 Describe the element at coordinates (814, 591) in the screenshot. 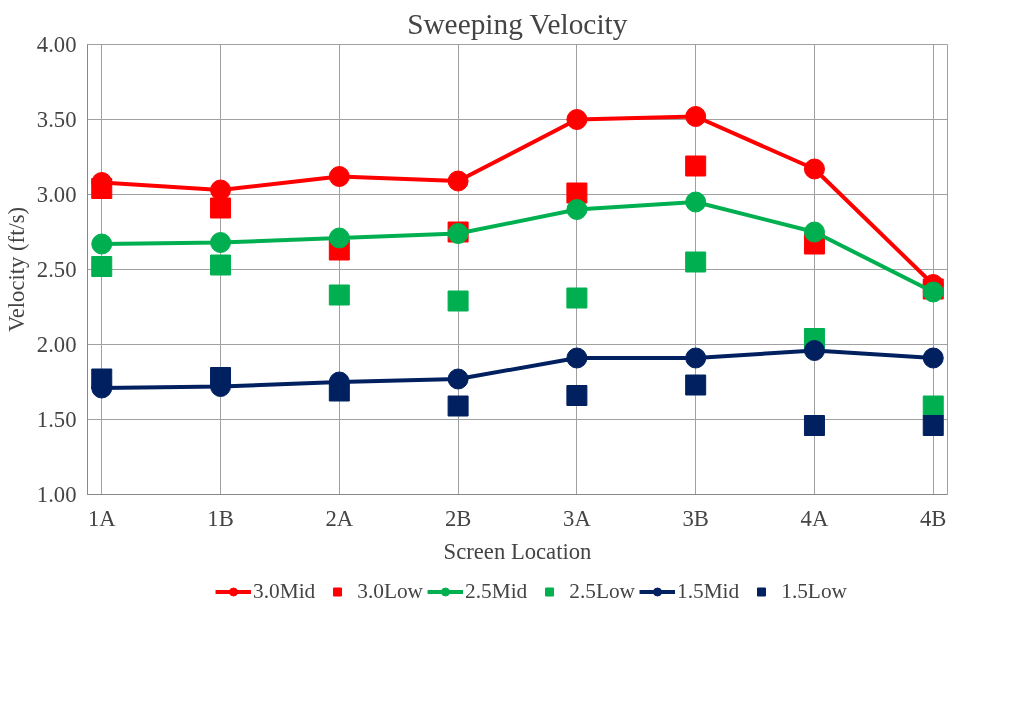

I see `legend-label: 1.5Low` at that location.